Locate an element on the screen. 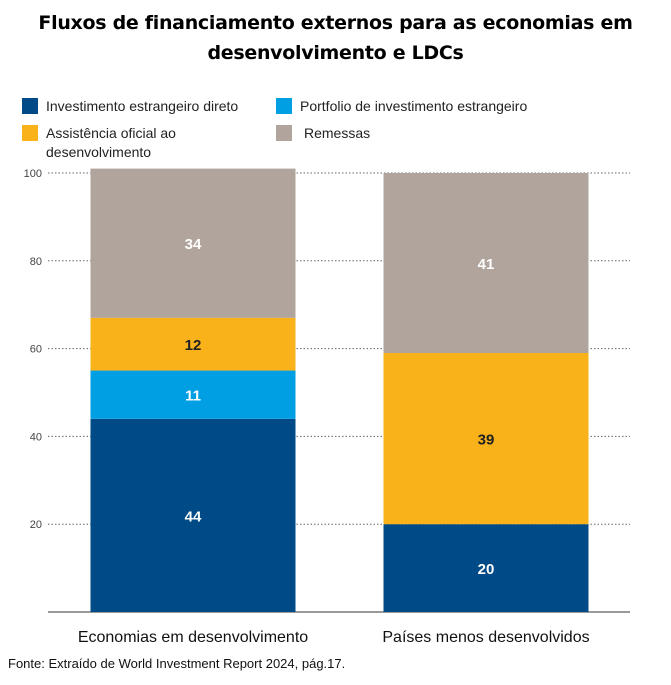 This screenshot has height=685, width=671. category-label-0: Economias em desenvolvimento is located at coordinates (193, 637).